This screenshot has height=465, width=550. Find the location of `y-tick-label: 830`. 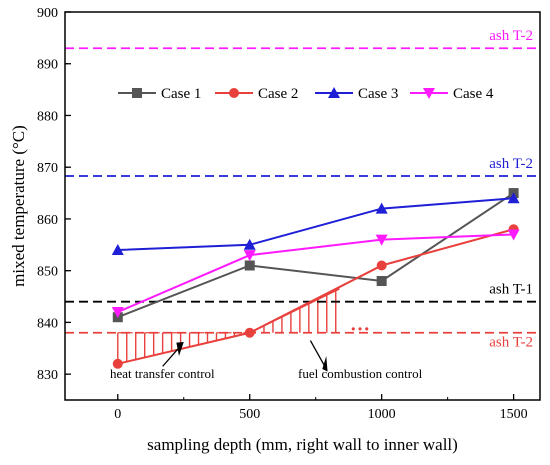

y-tick-label: 830 is located at coordinates (47, 375).